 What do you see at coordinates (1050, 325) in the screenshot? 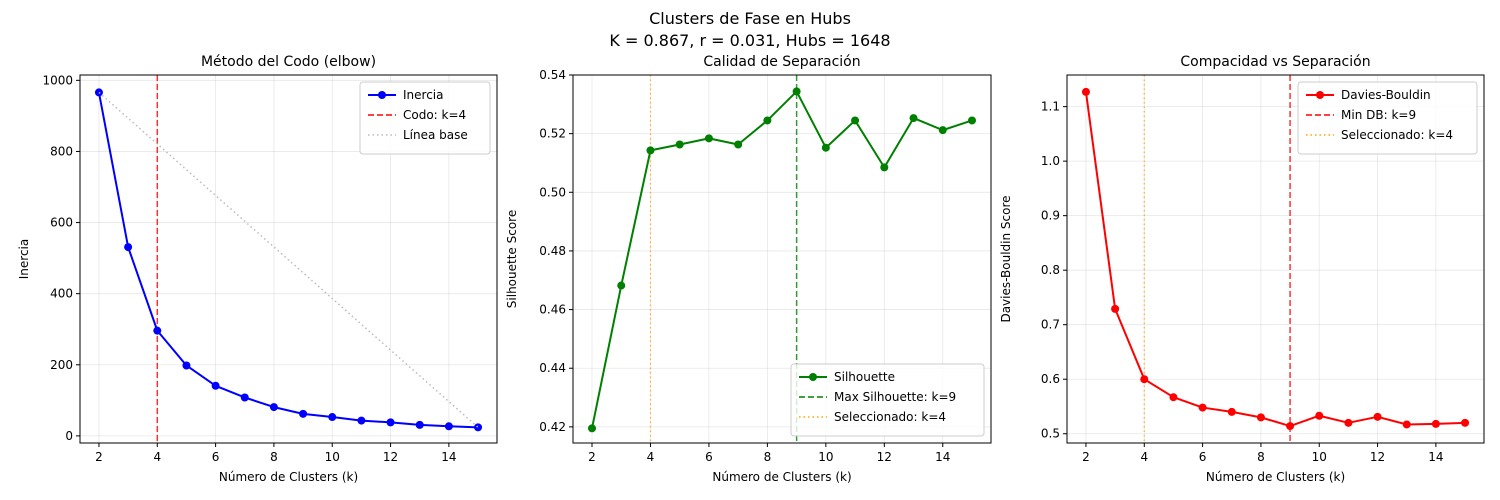
I see `y-tick-label: 0.7` at bounding box center [1050, 325].